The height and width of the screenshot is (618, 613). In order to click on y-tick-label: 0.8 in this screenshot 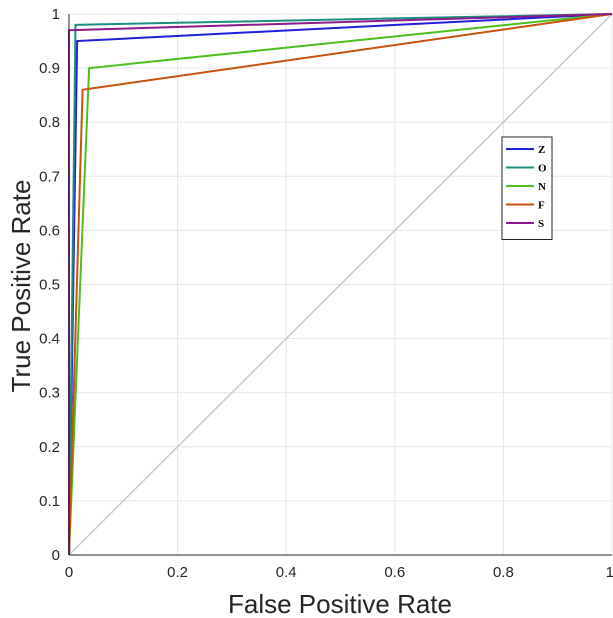, I will do `click(49, 122)`.